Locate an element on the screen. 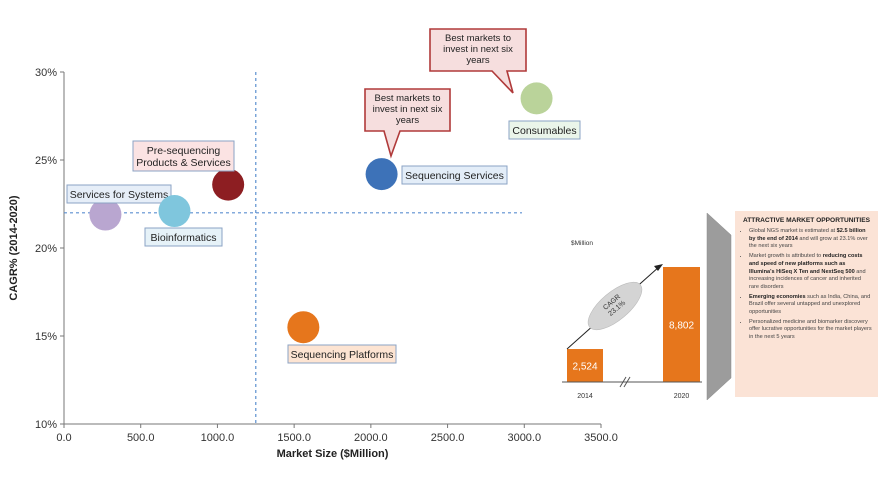 The image size is (889, 486). inset-bar-value: 2,524 is located at coordinates (584, 367).